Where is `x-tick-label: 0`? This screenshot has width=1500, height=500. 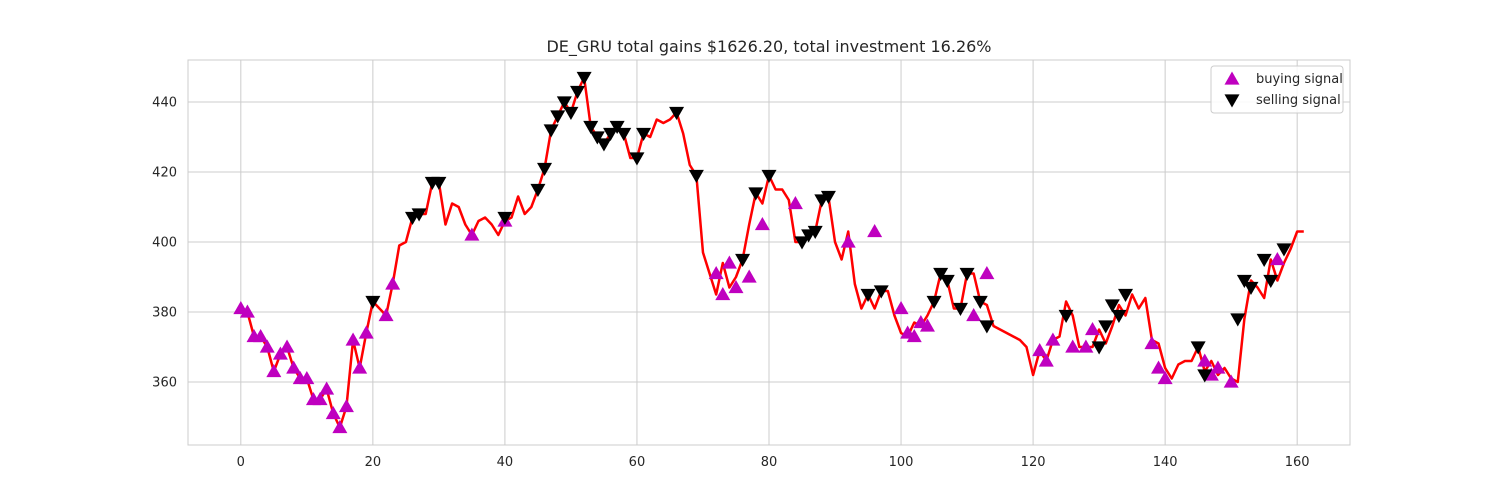 x-tick-label: 0 is located at coordinates (241, 462).